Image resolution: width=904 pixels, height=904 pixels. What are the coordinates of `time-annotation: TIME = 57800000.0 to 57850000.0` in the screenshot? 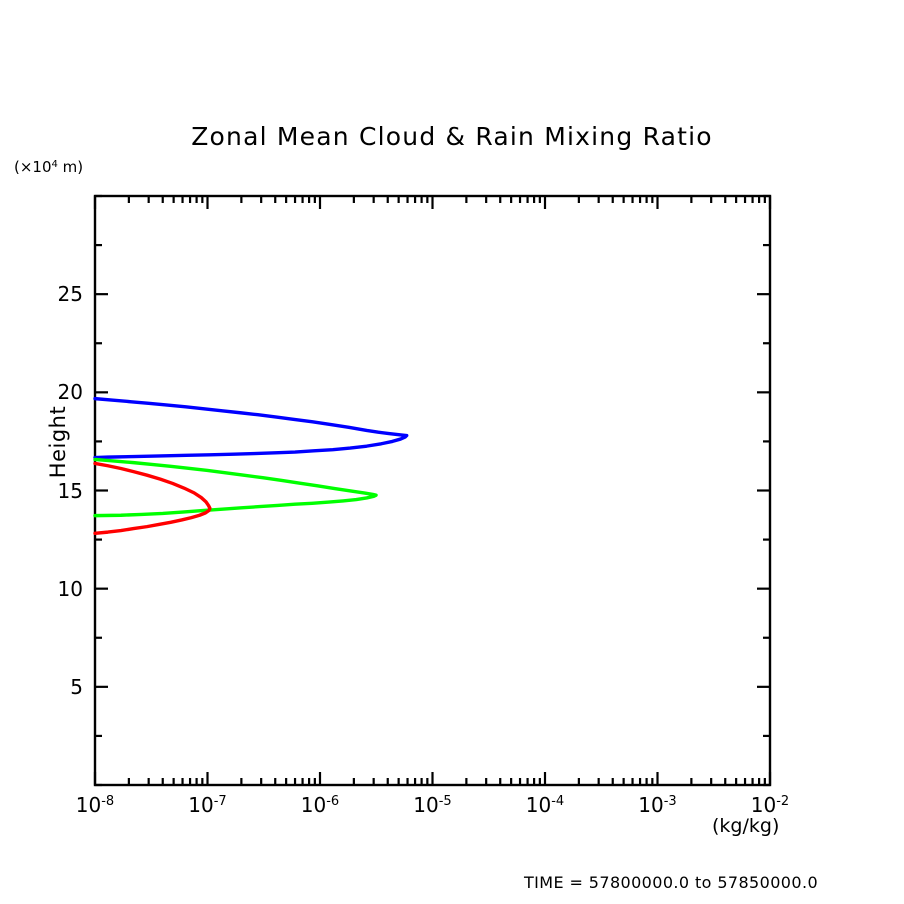 It's located at (671, 882).